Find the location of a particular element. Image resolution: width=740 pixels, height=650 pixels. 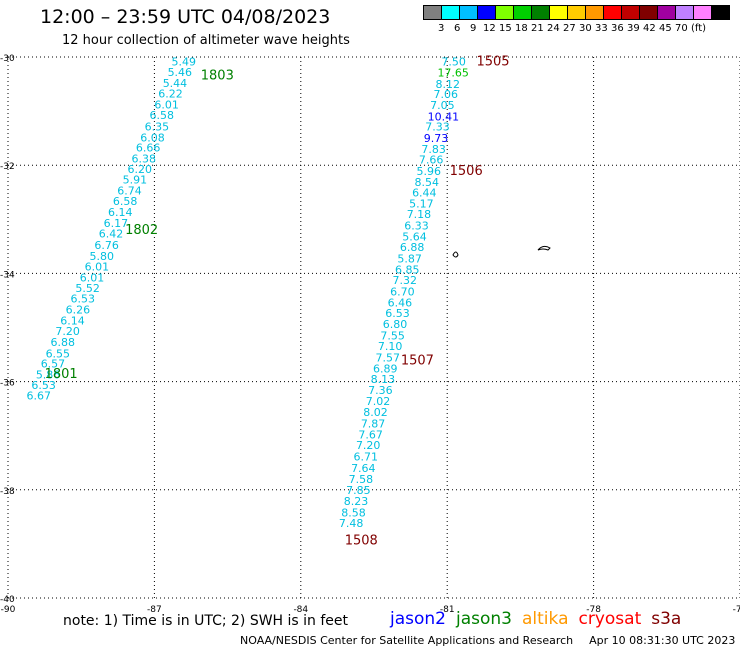

legend-label: 24 is located at coordinates (553, 28).